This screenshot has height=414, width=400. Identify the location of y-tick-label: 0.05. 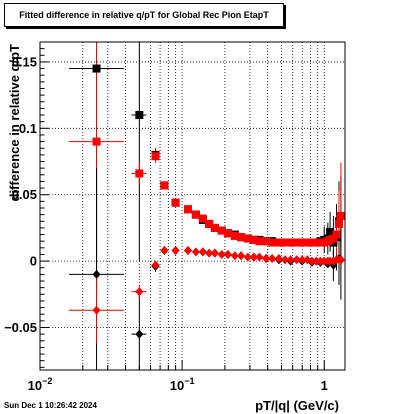
(24, 194).